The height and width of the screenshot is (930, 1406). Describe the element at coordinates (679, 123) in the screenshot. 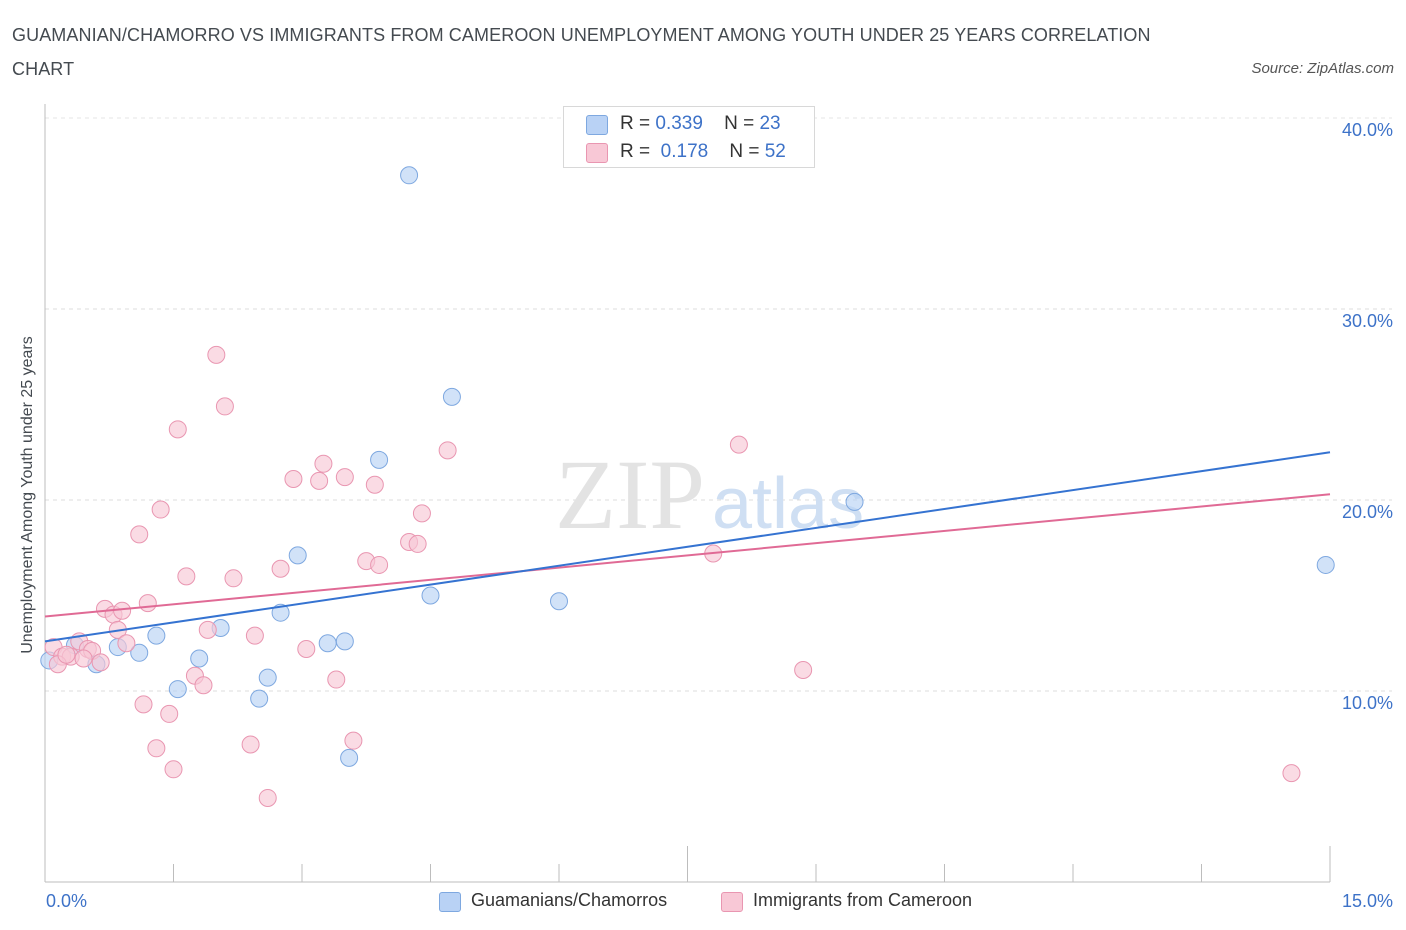

I see `r-value: 0.339` at that location.